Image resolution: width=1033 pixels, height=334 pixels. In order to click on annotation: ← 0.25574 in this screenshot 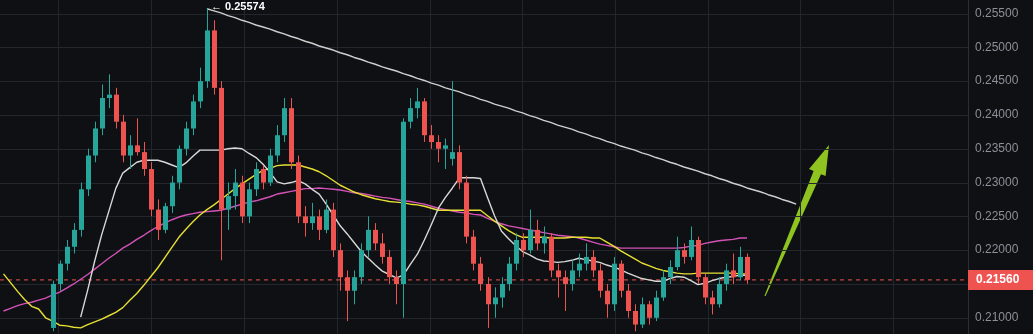, I will do `click(238, 6)`.